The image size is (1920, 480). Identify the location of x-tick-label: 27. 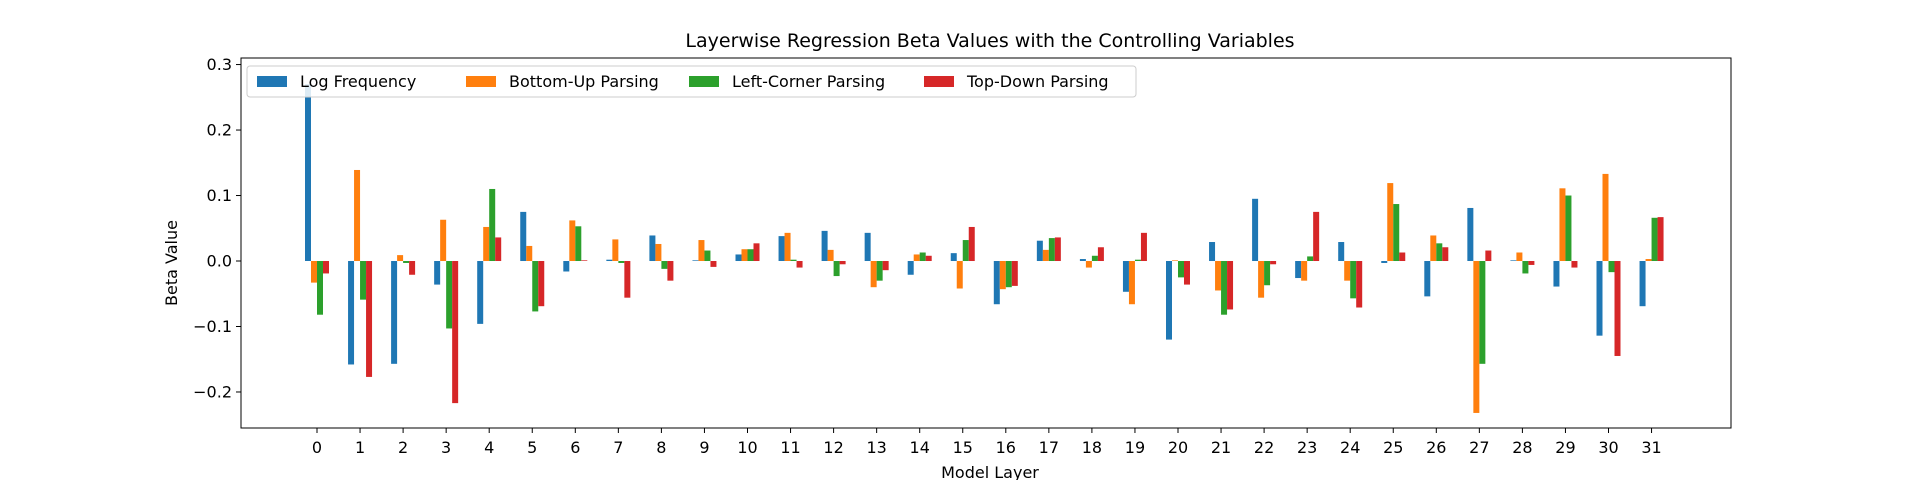
(1479, 447).